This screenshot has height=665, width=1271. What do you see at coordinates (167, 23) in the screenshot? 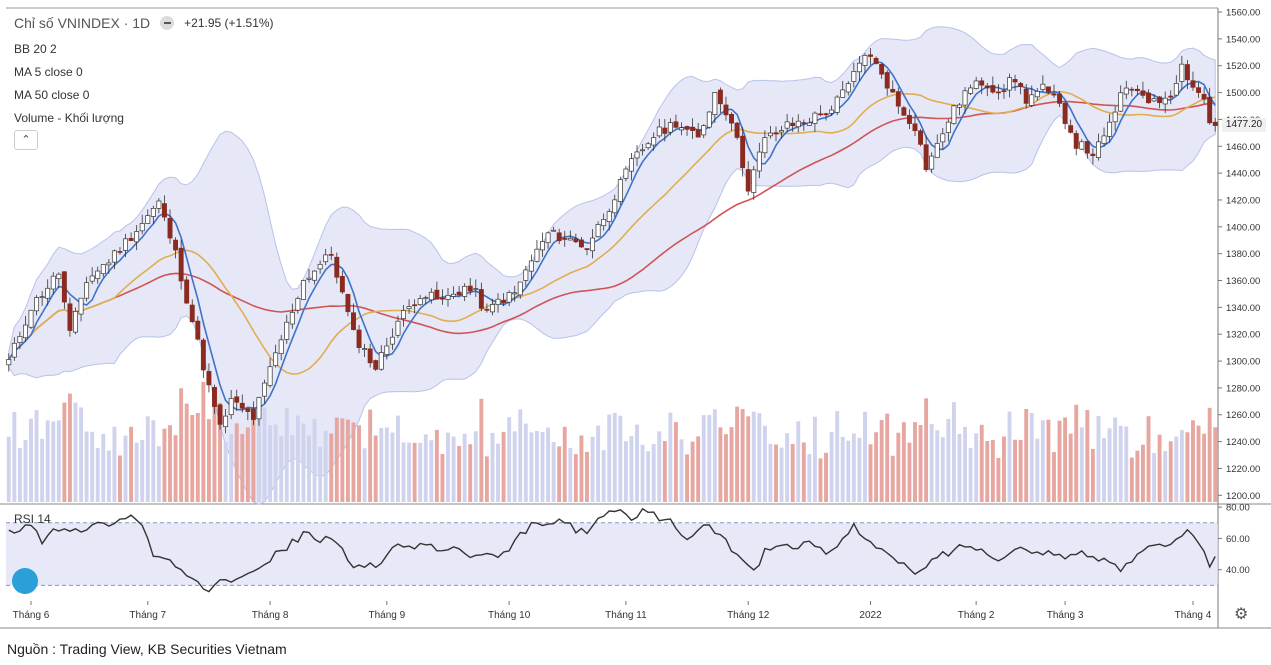
I see `hide-toggle-icon` at bounding box center [167, 23].